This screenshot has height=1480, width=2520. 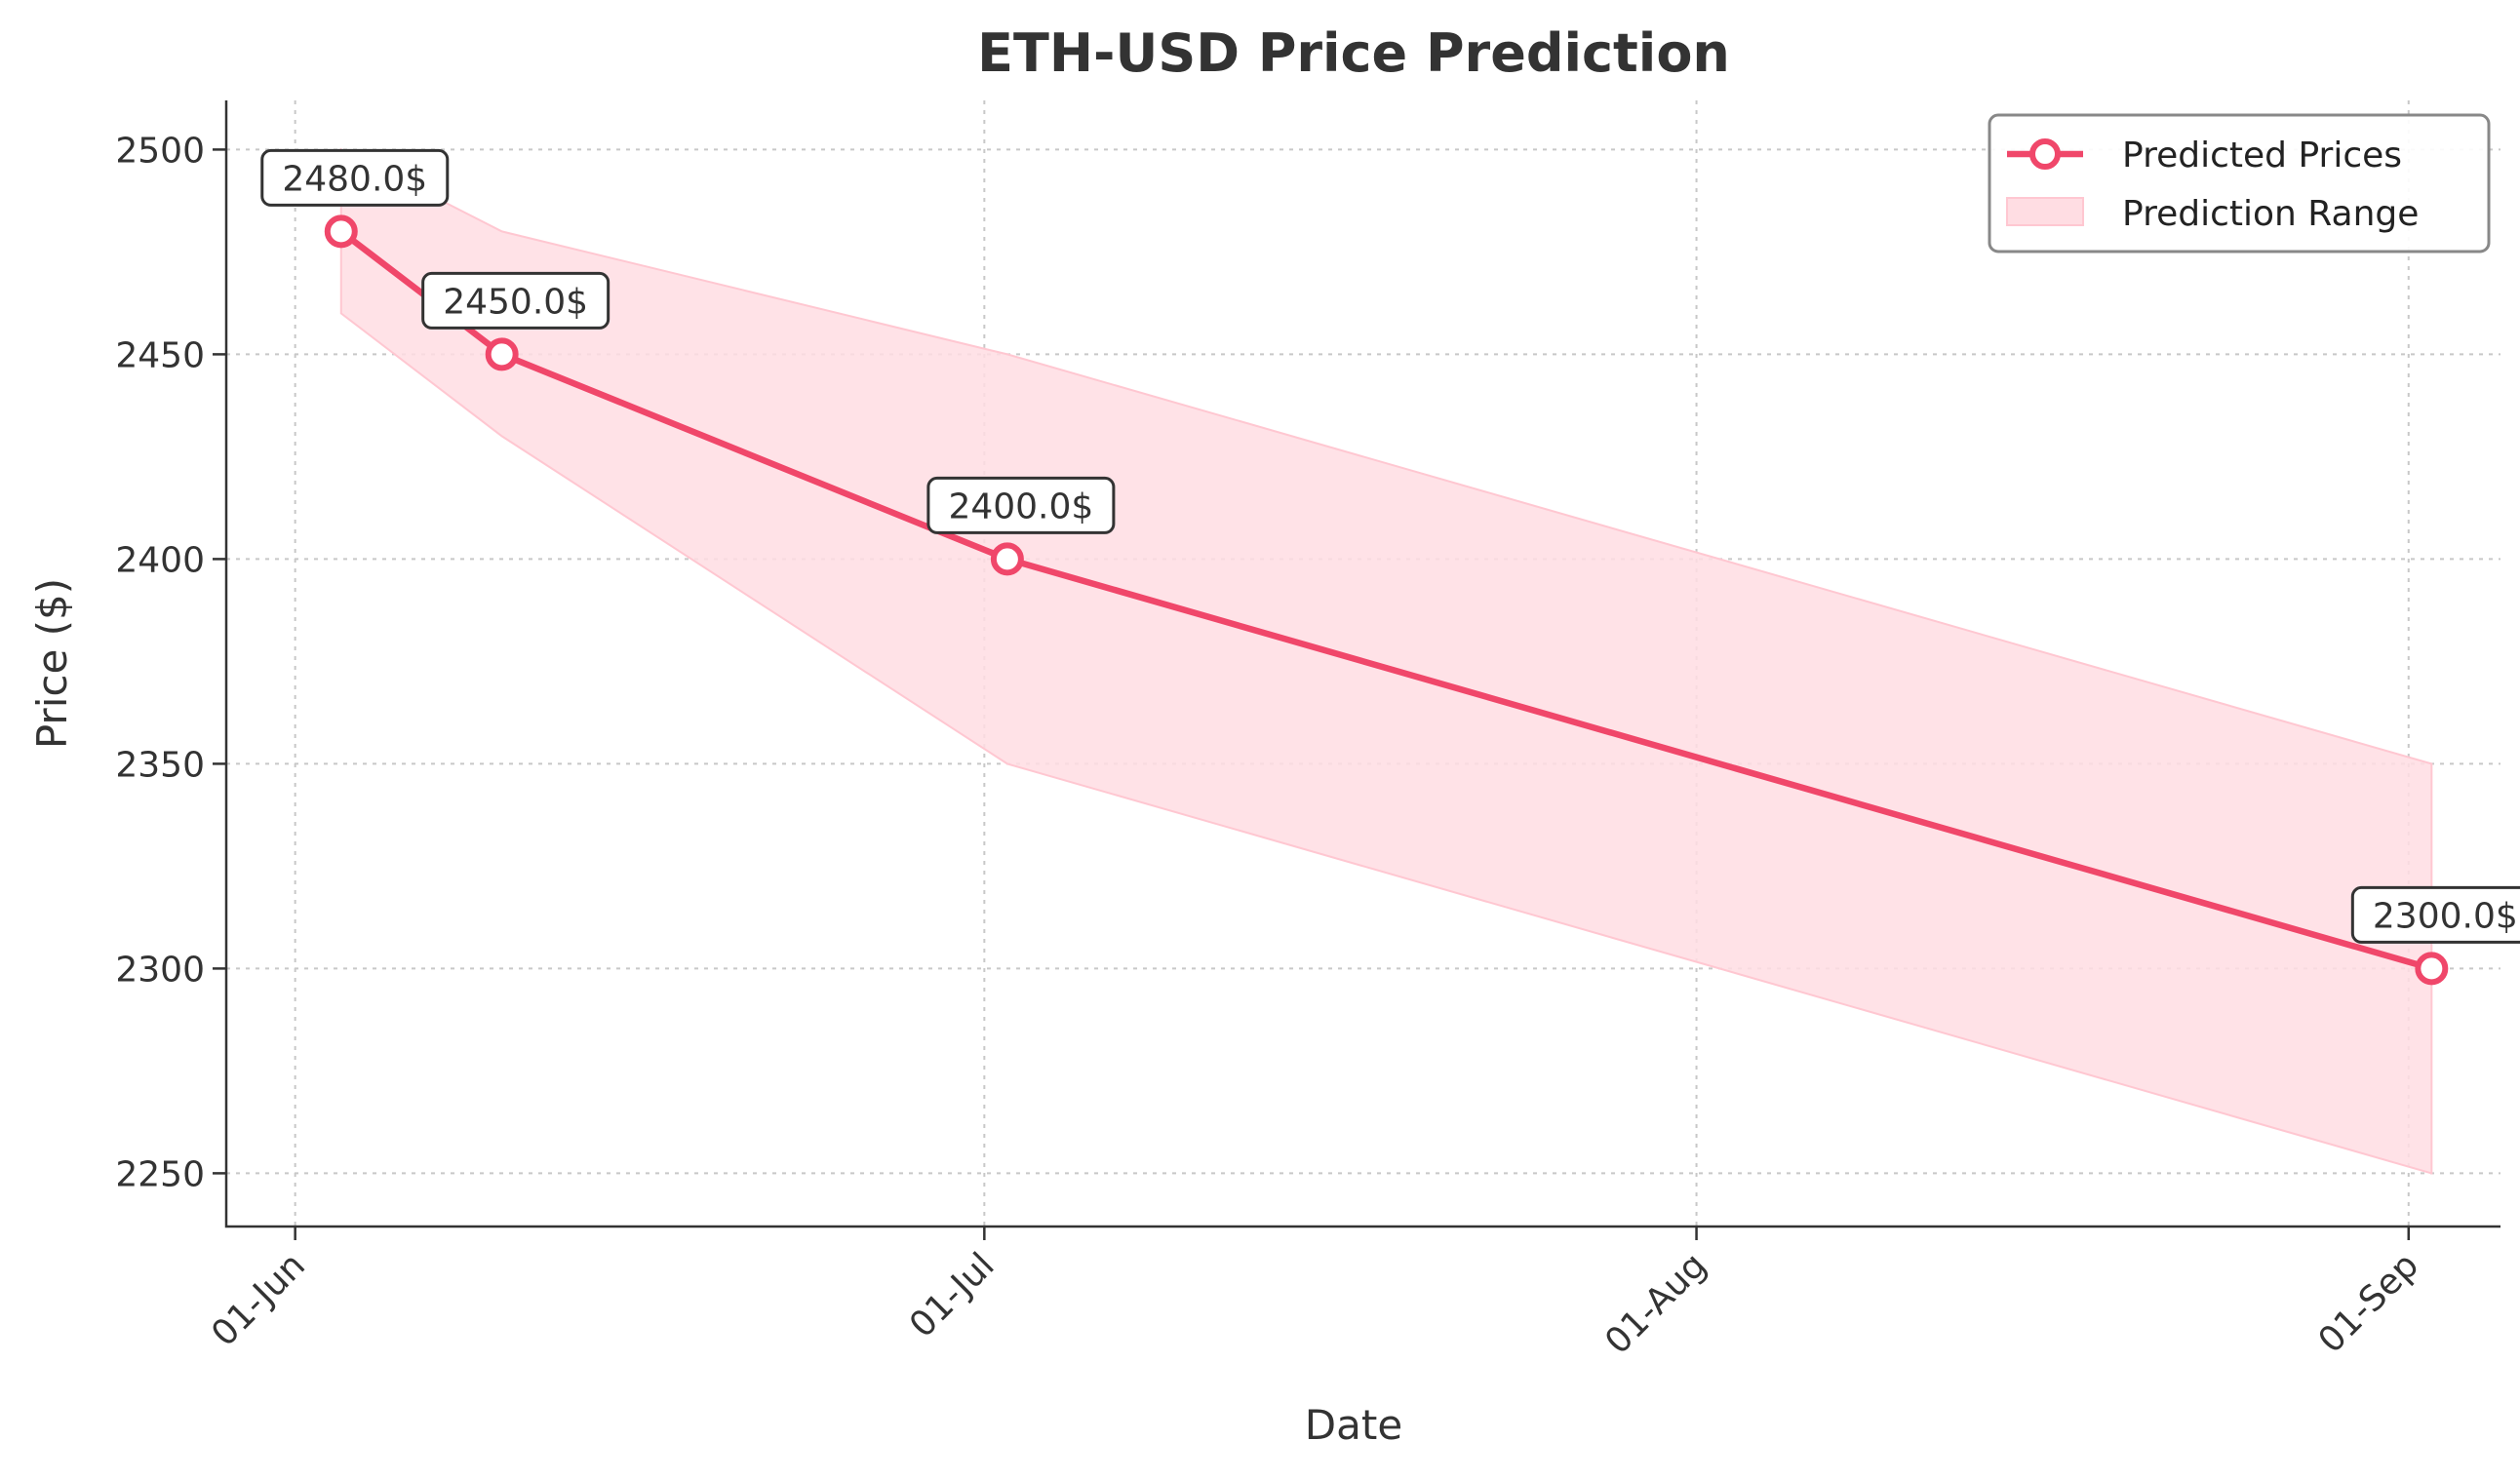 I want to click on y-tick-label: 2500, so click(x=160, y=151).